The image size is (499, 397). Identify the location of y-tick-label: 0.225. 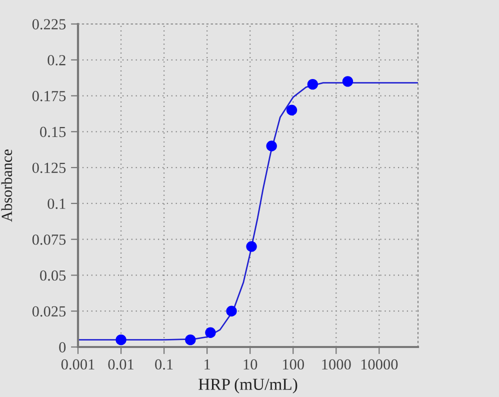
(49, 24).